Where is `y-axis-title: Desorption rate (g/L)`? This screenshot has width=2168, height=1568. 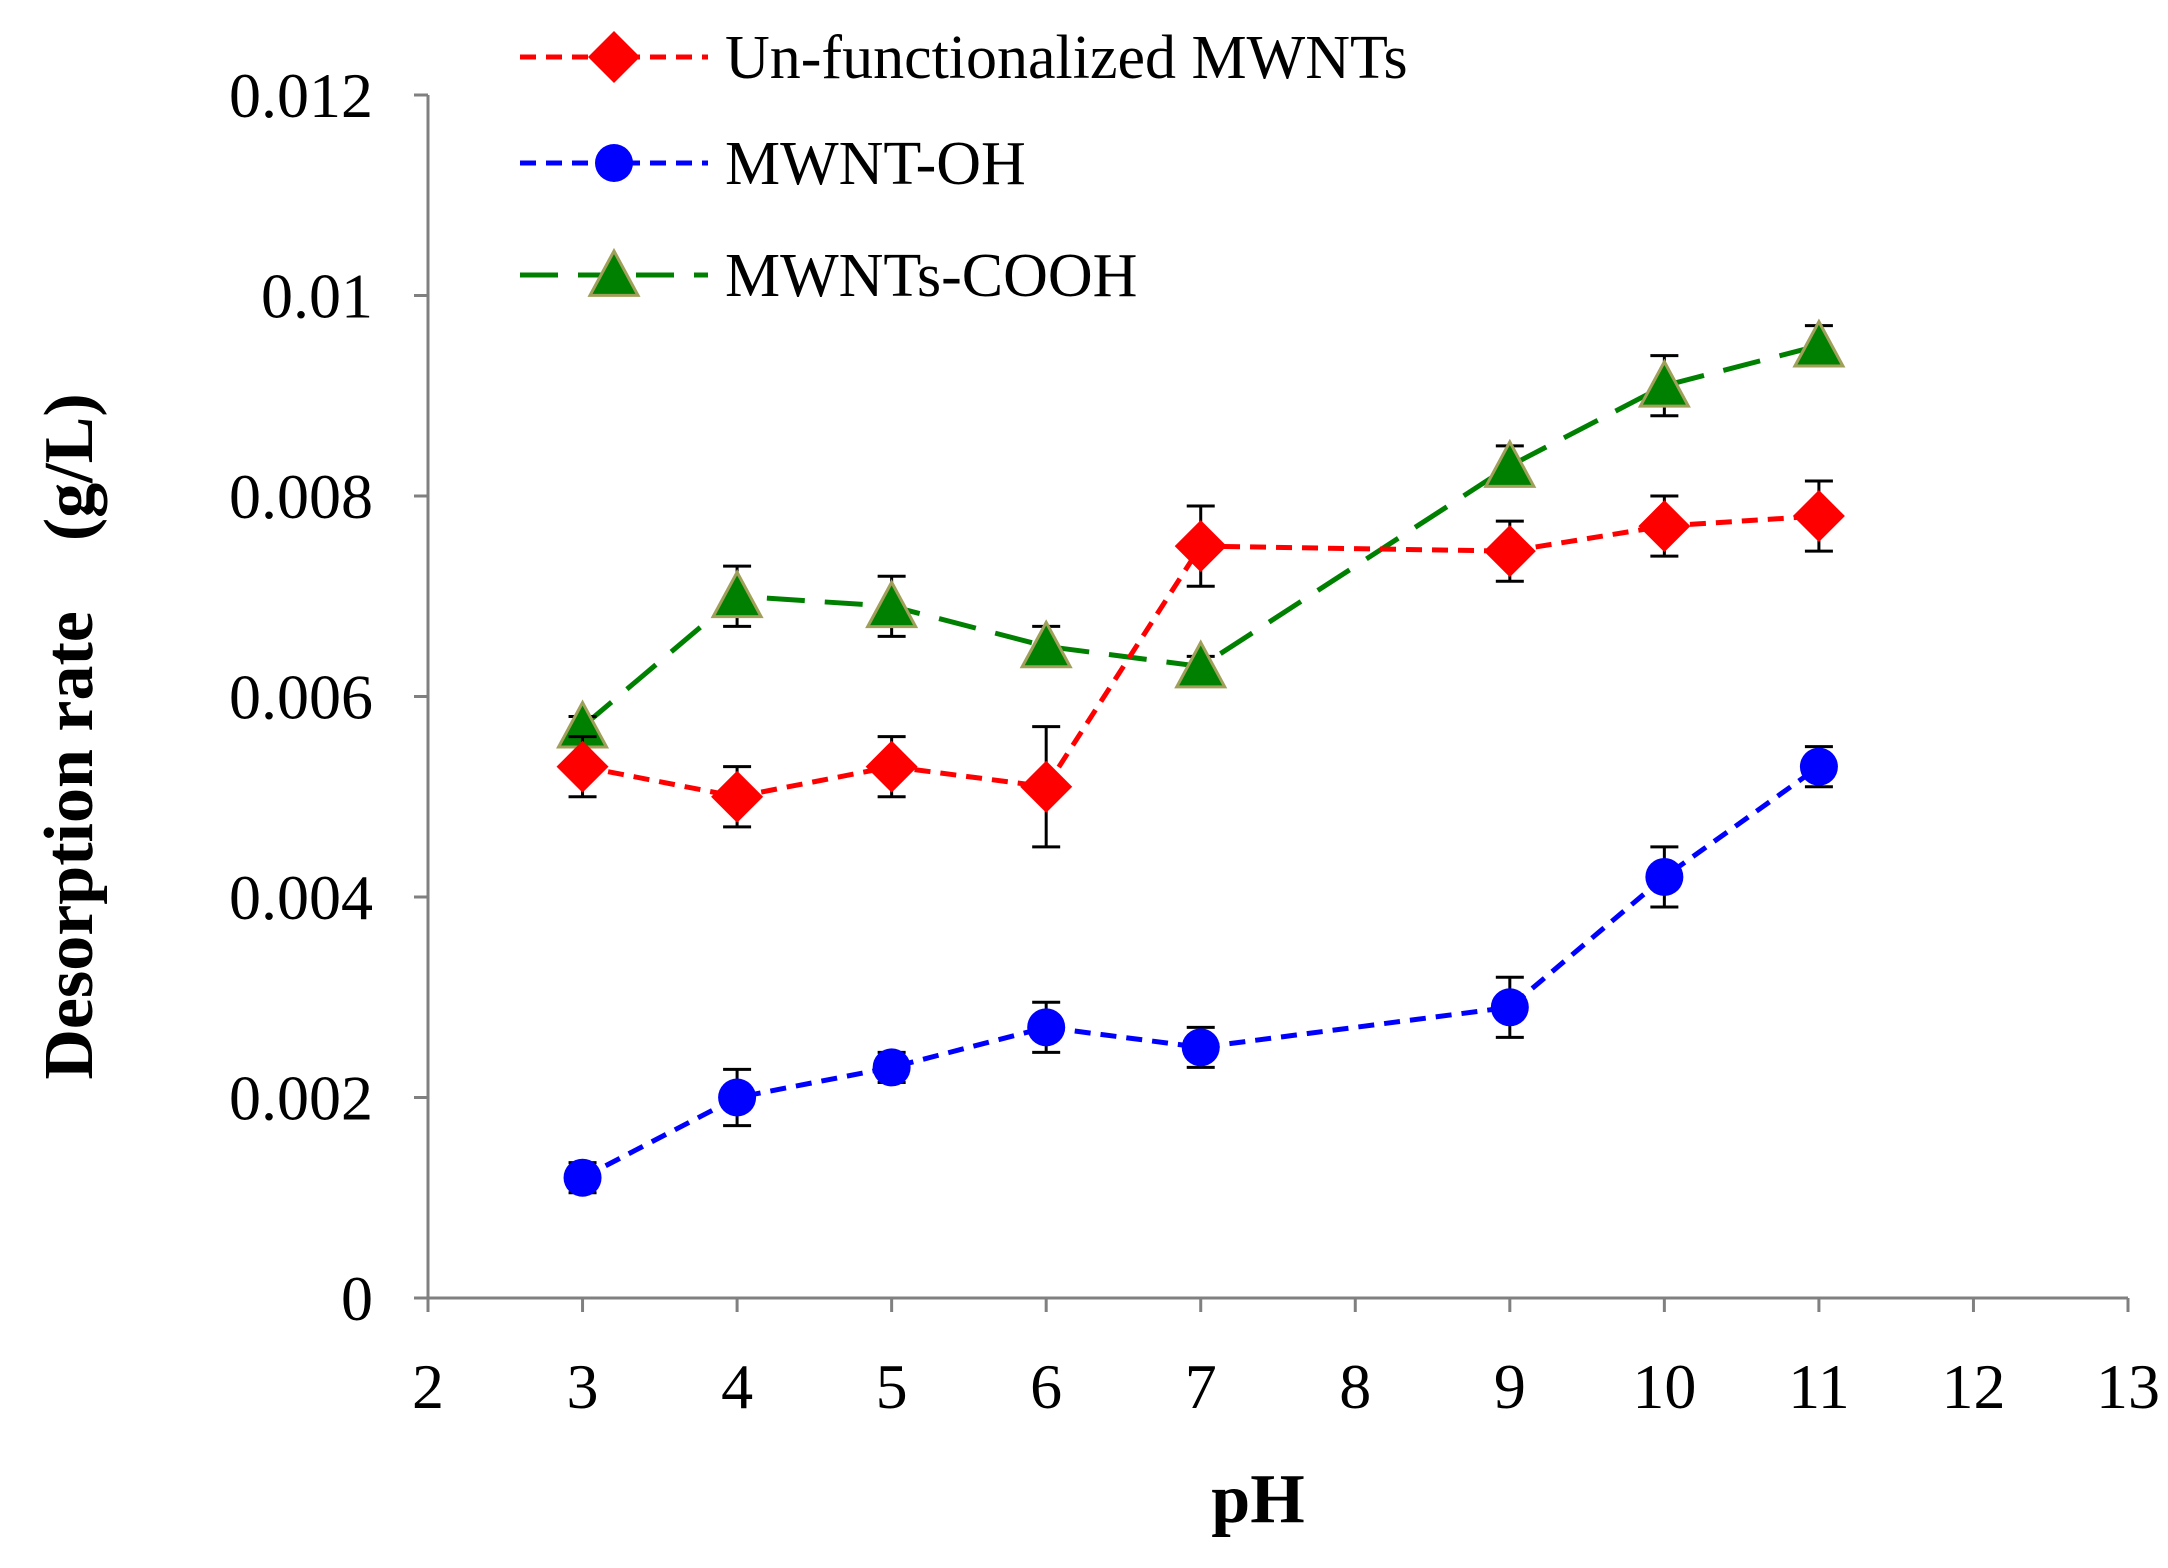 y-axis-title: Desorption rate (g/L) is located at coordinates (69, 736).